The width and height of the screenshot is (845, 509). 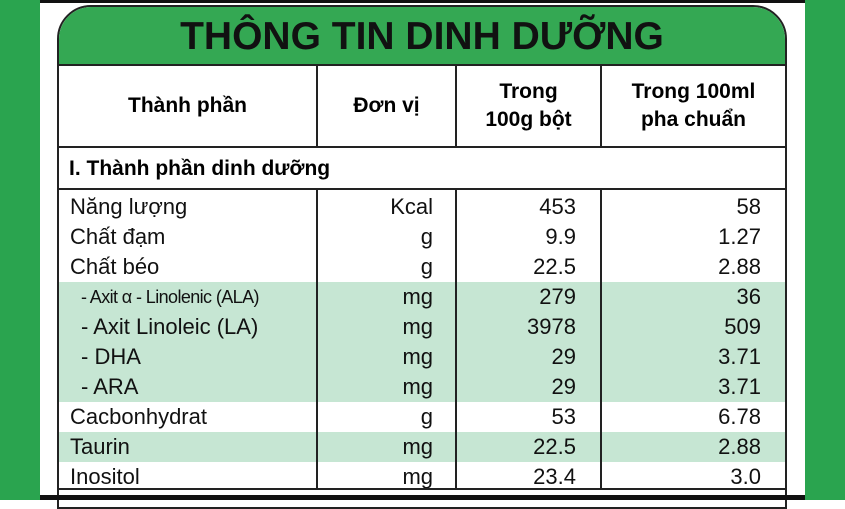 What do you see at coordinates (110, 386) in the screenshot?
I see `ingredient-name: - ARA` at bounding box center [110, 386].